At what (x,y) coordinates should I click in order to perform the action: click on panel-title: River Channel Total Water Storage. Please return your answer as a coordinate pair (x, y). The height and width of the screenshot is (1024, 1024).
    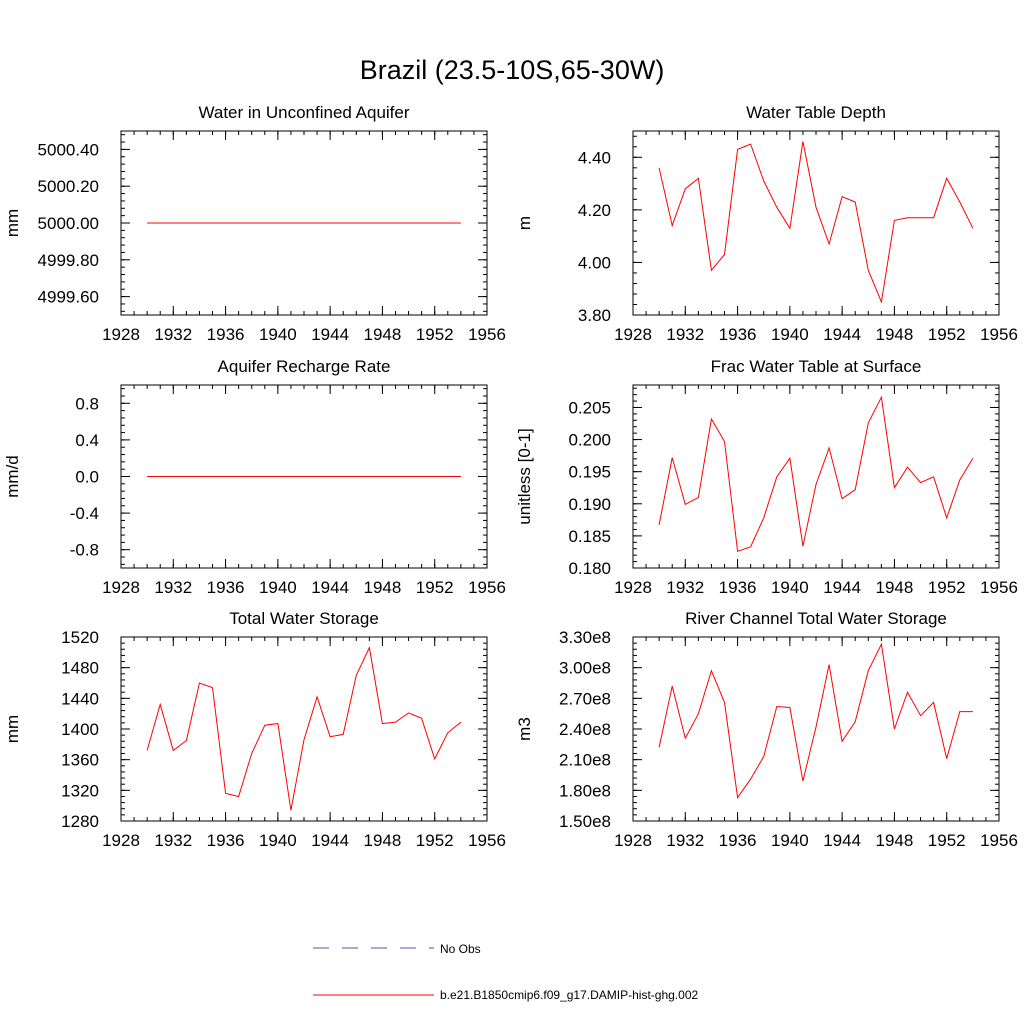
    Looking at the image, I should click on (816, 618).